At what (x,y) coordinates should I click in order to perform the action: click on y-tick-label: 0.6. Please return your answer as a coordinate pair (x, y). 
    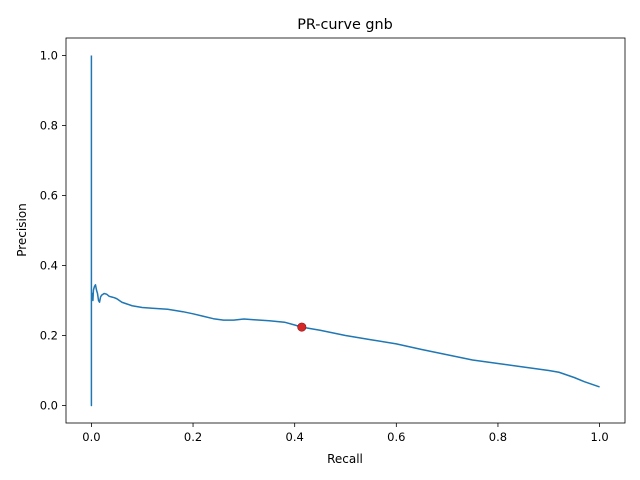
    Looking at the image, I should click on (49, 196).